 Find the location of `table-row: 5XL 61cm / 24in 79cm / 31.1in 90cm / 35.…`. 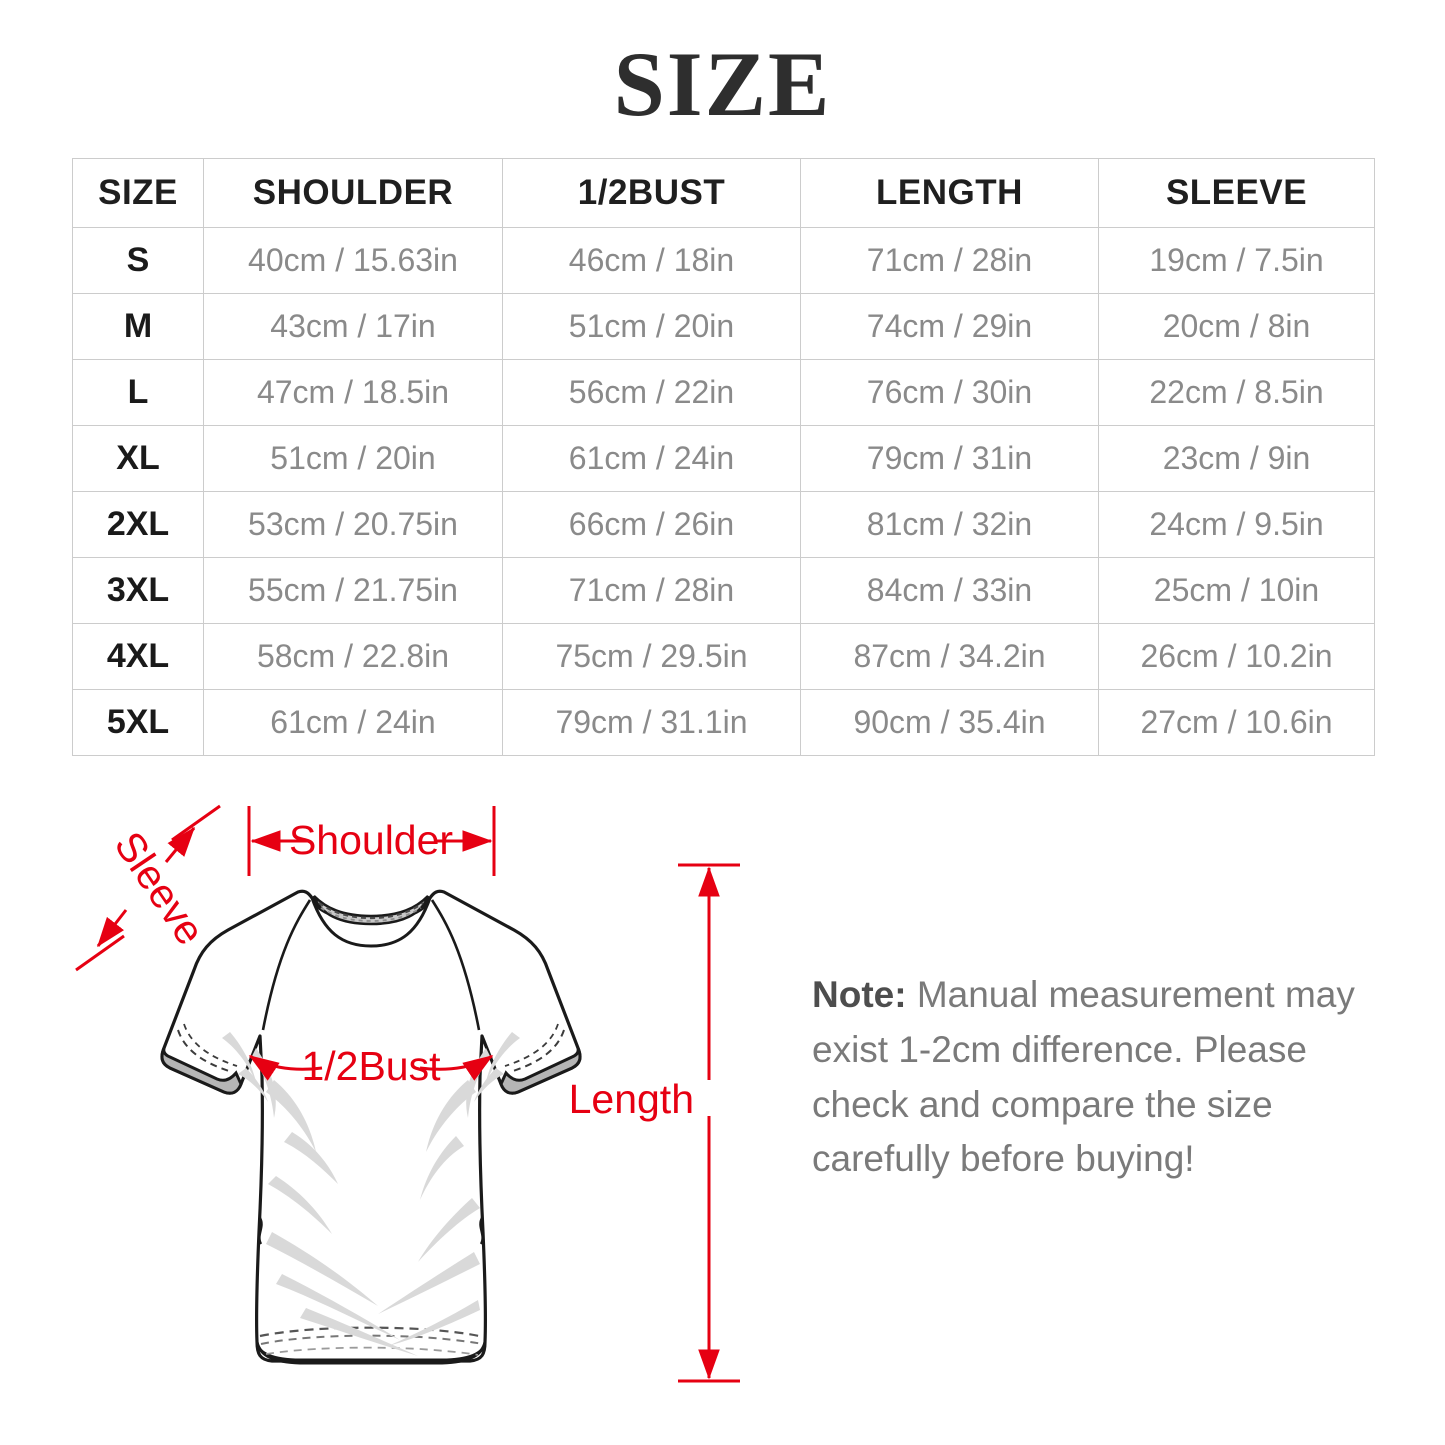

table-row: 5XL 61cm / 24in 79cm / 31.1in 90cm / 35.… is located at coordinates (723, 722).